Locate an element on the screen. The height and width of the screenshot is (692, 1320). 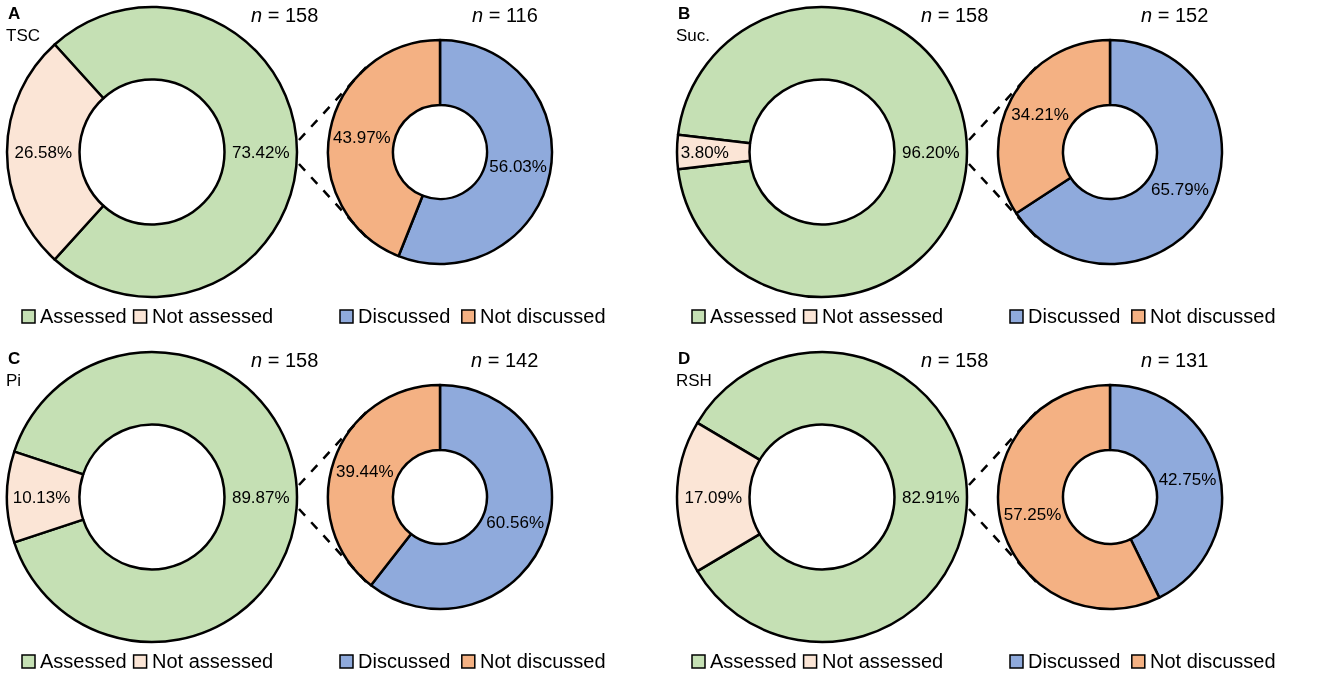
data-label: 3.80% is located at coordinates (704, 152).